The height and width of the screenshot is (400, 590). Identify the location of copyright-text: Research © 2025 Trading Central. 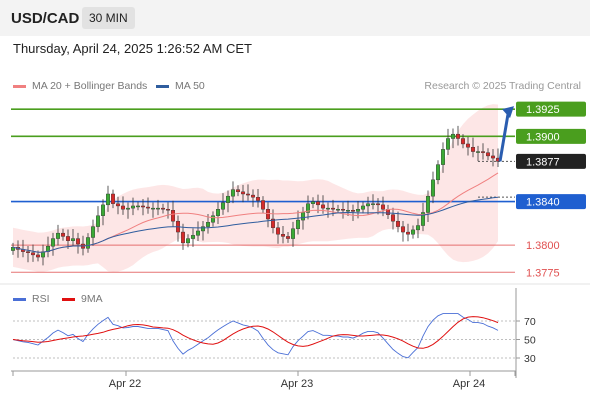
(502, 86).